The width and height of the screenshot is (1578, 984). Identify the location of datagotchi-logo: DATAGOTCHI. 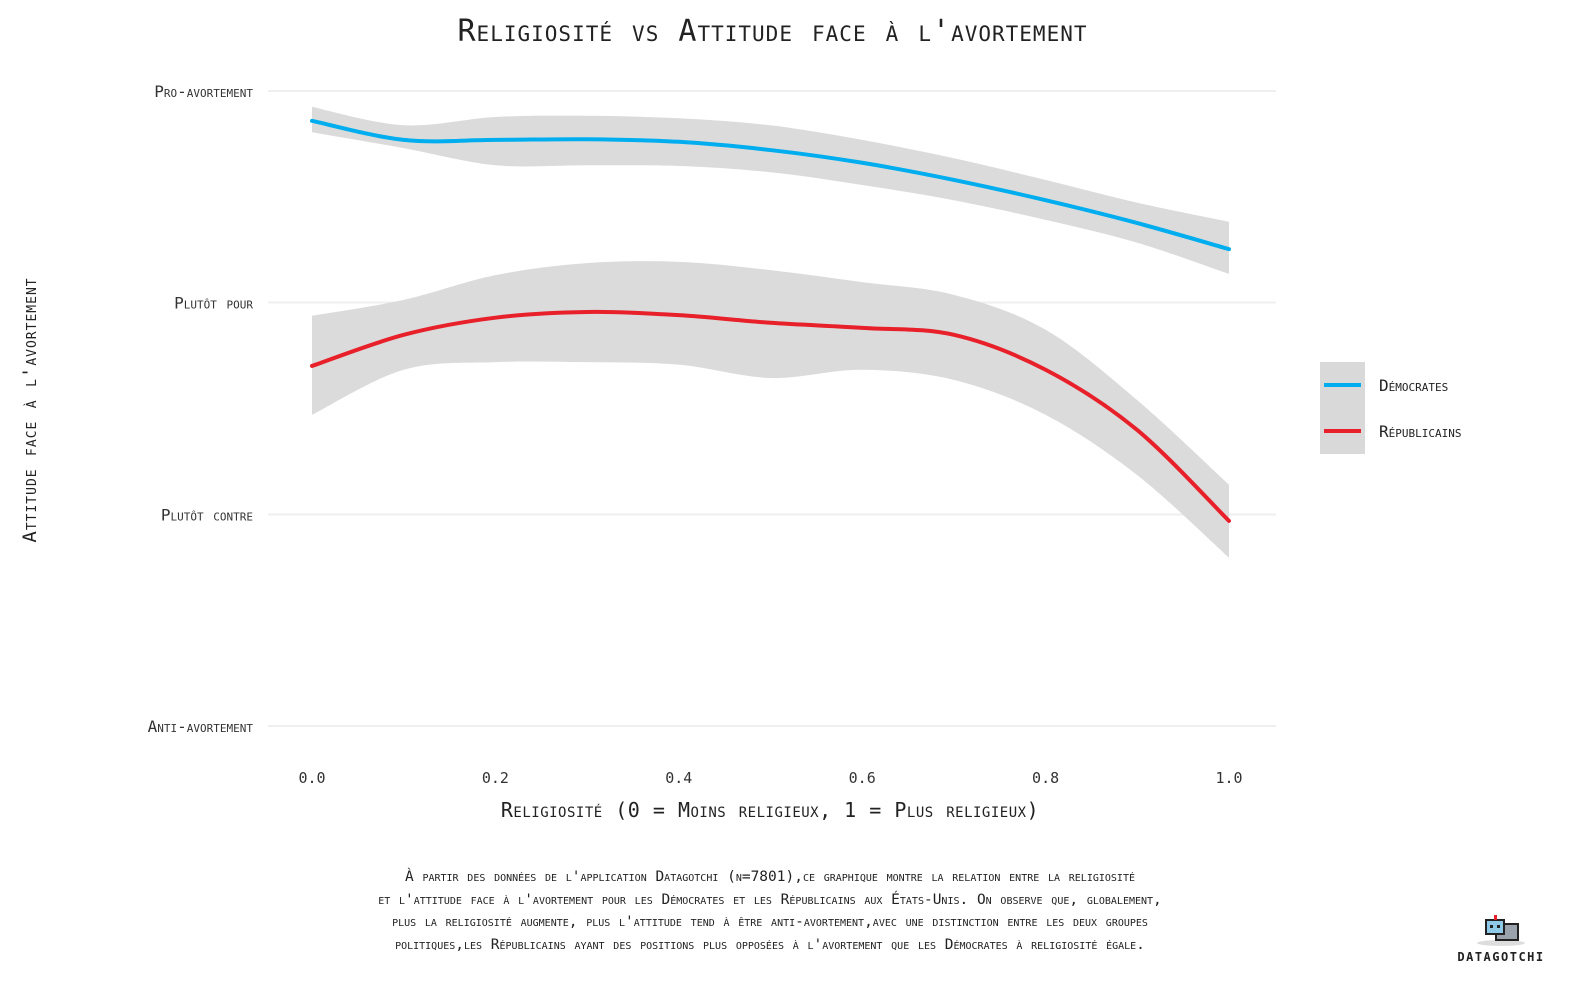
(1501, 939).